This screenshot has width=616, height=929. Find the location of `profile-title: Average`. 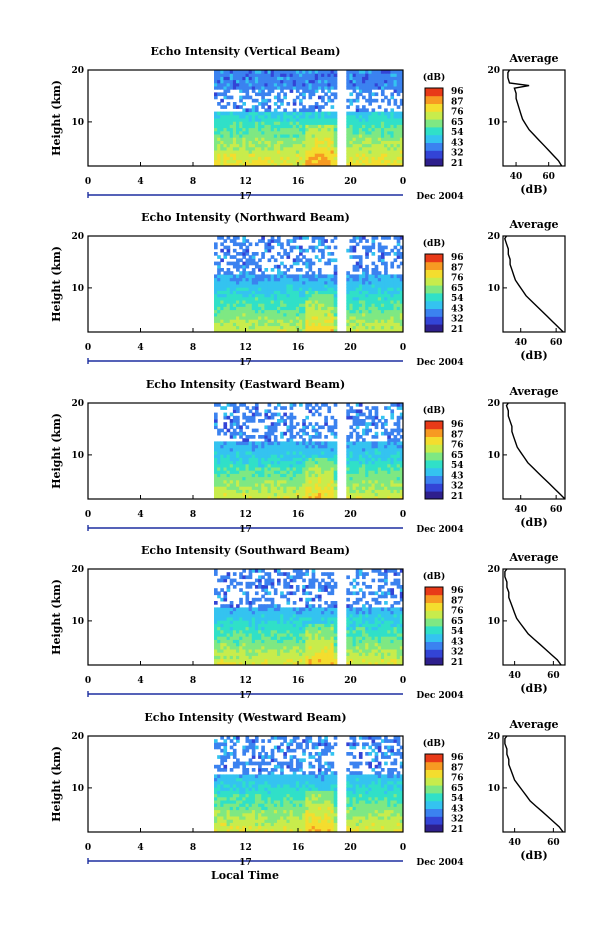

profile-title: Average is located at coordinates (533, 58).